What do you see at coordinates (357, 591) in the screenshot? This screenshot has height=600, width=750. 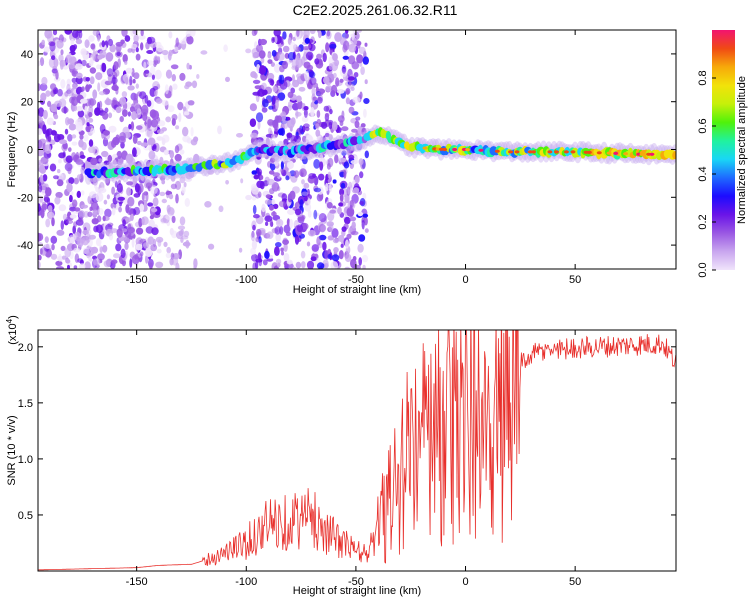 I see `x-axis-label: Height of straight line (km)` at bounding box center [357, 591].